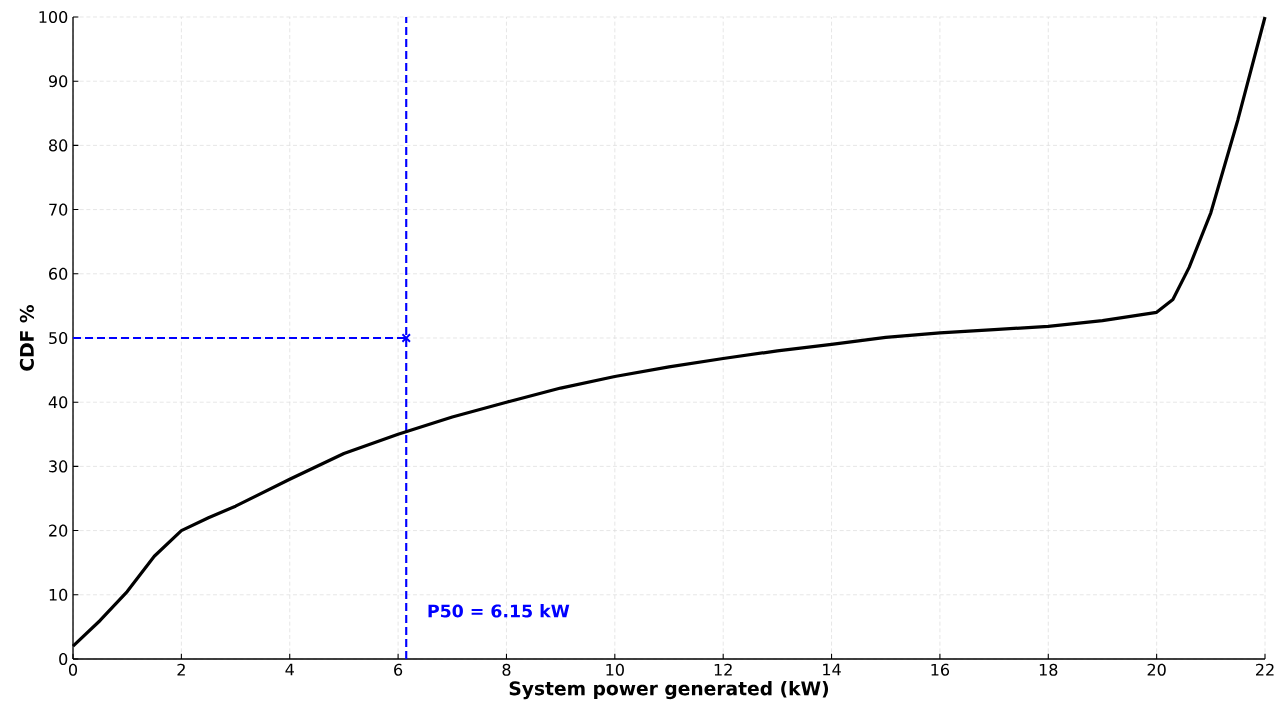 This screenshot has width=1284, height=706. What do you see at coordinates (58, 466) in the screenshot?
I see `y-tick-label: 30` at bounding box center [58, 466].